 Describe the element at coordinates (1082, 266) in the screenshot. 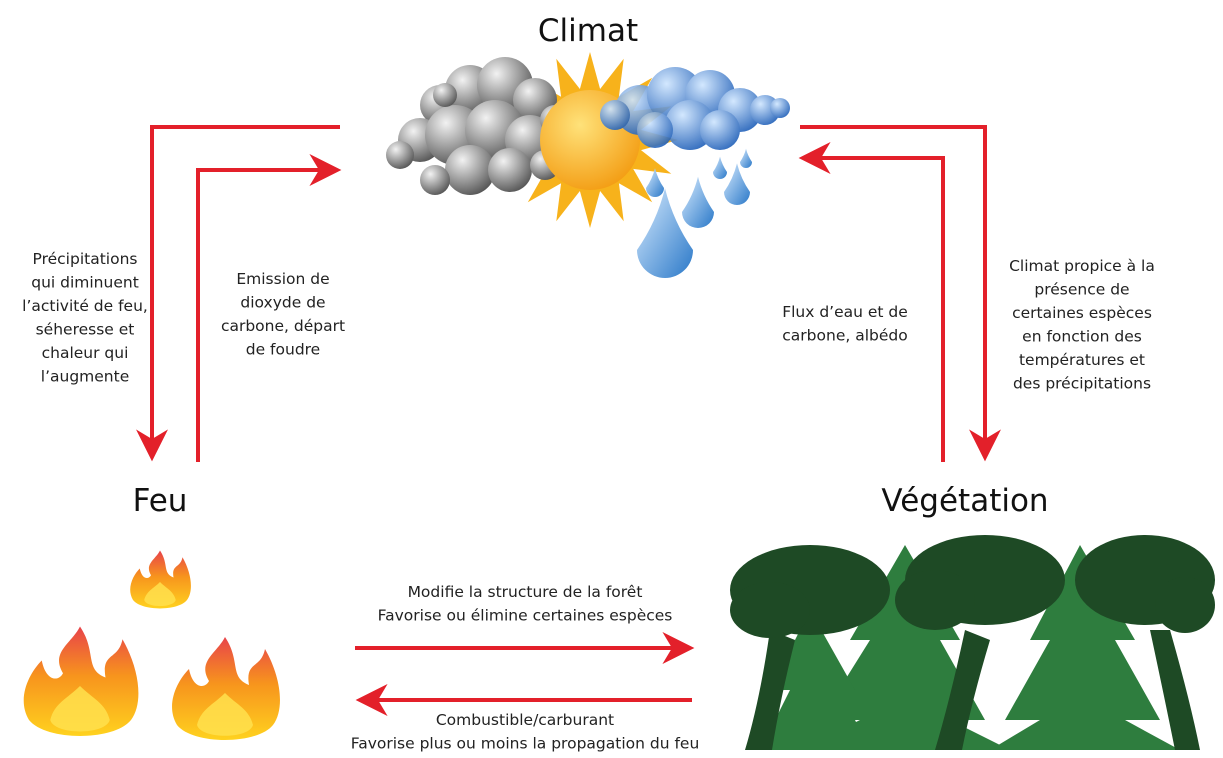

I see `edge-label: Climat propice à la` at that location.